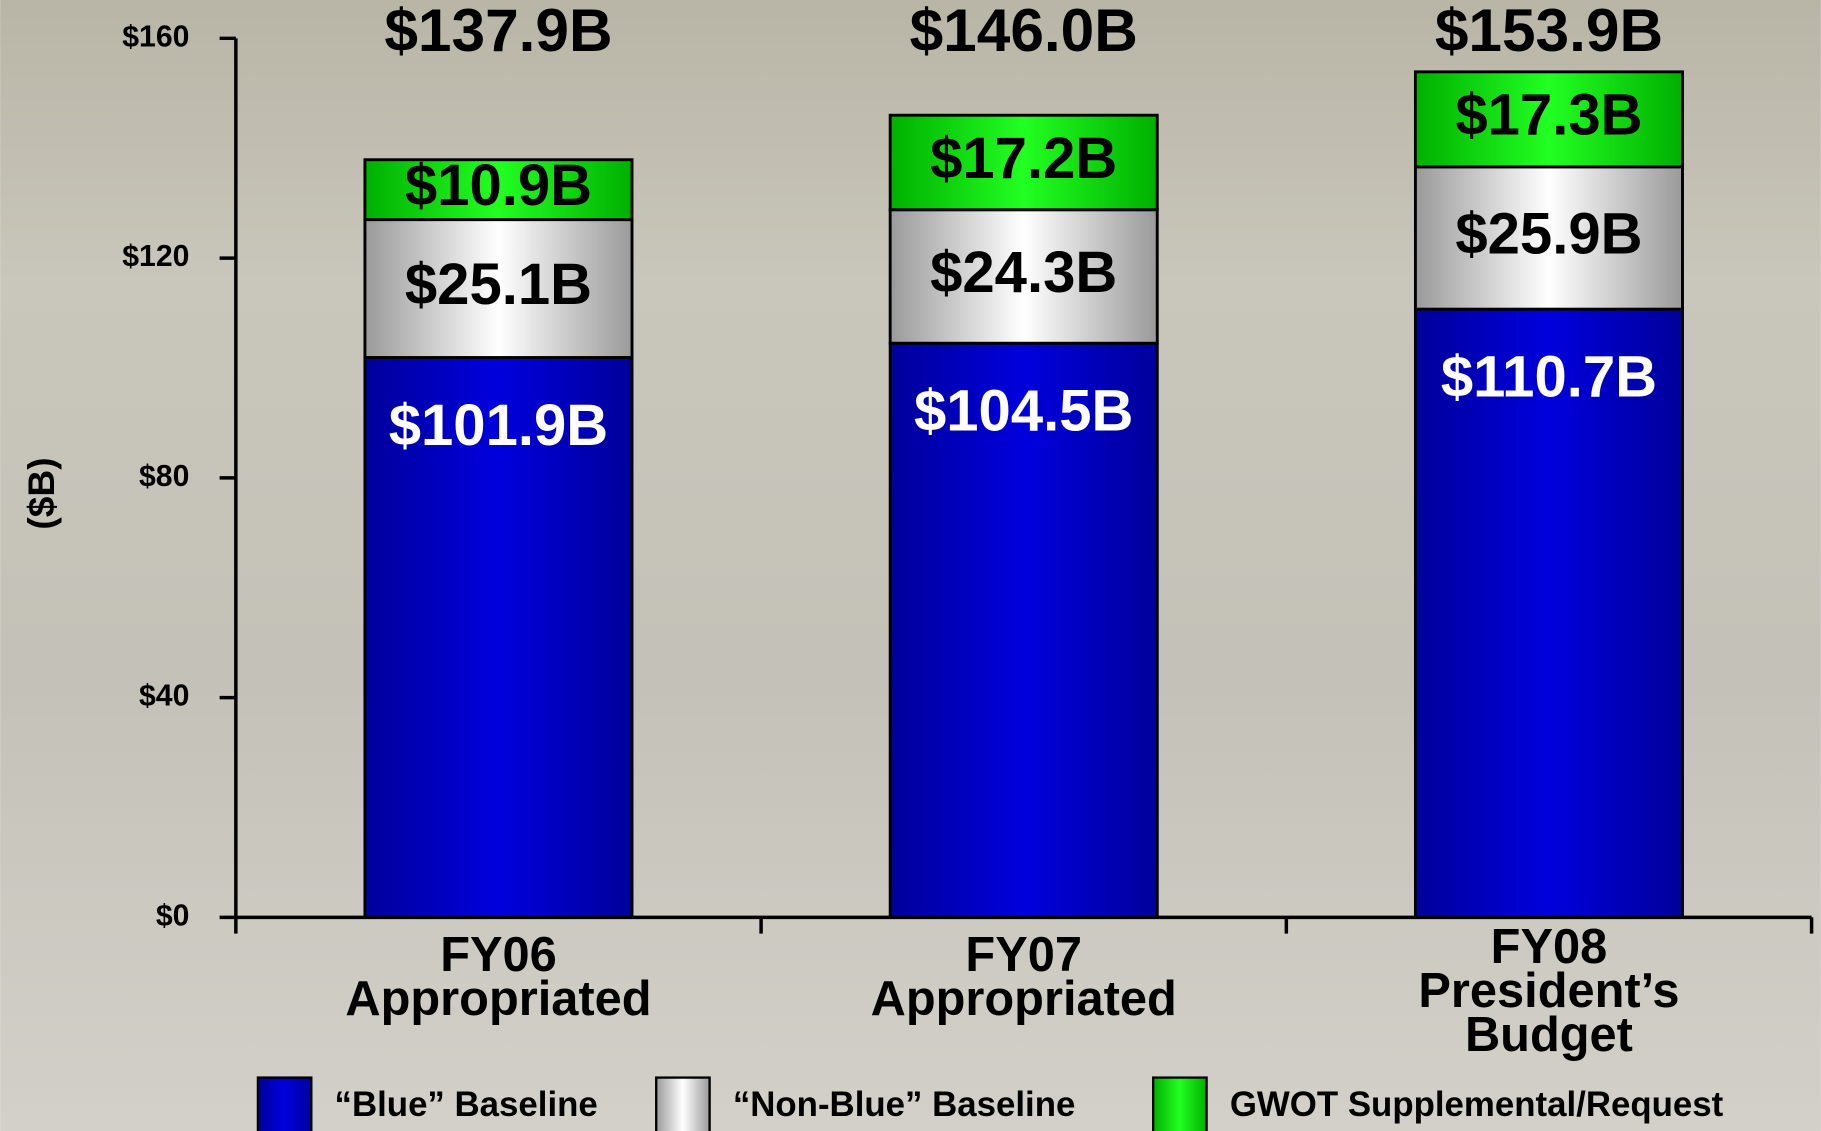 The width and height of the screenshot is (1821, 1131). Describe the element at coordinates (498, 284) in the screenshot. I see `data-label: $25.1B` at that location.